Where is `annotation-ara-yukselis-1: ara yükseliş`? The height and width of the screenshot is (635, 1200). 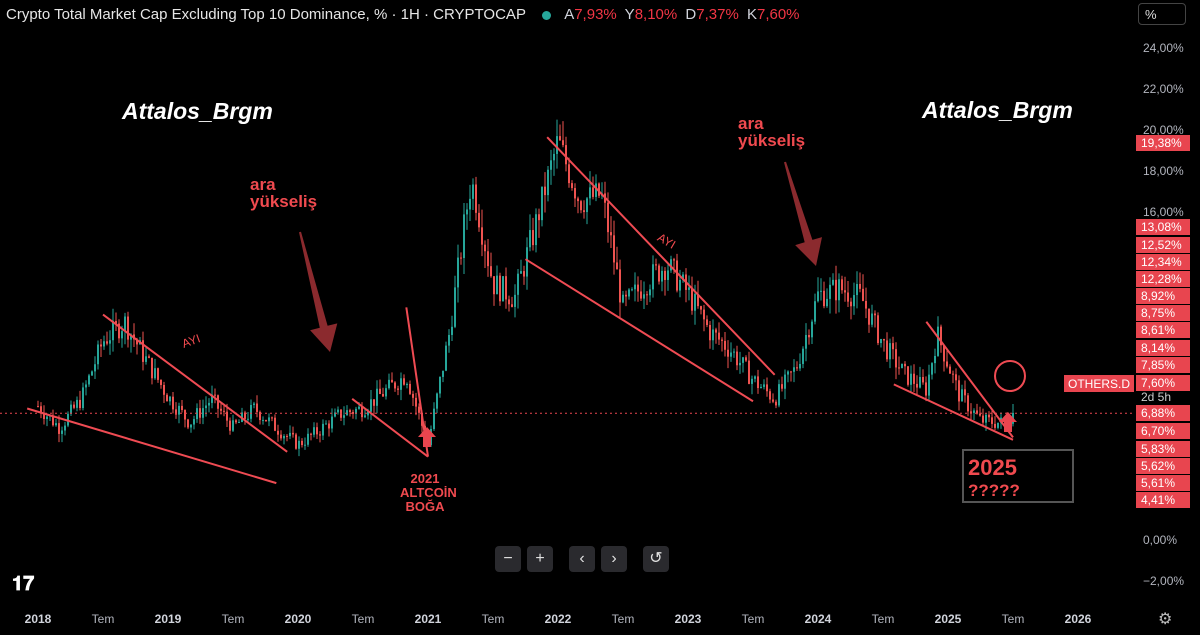 annotation-ara-yukselis-1: ara yükseliş is located at coordinates (283, 193).